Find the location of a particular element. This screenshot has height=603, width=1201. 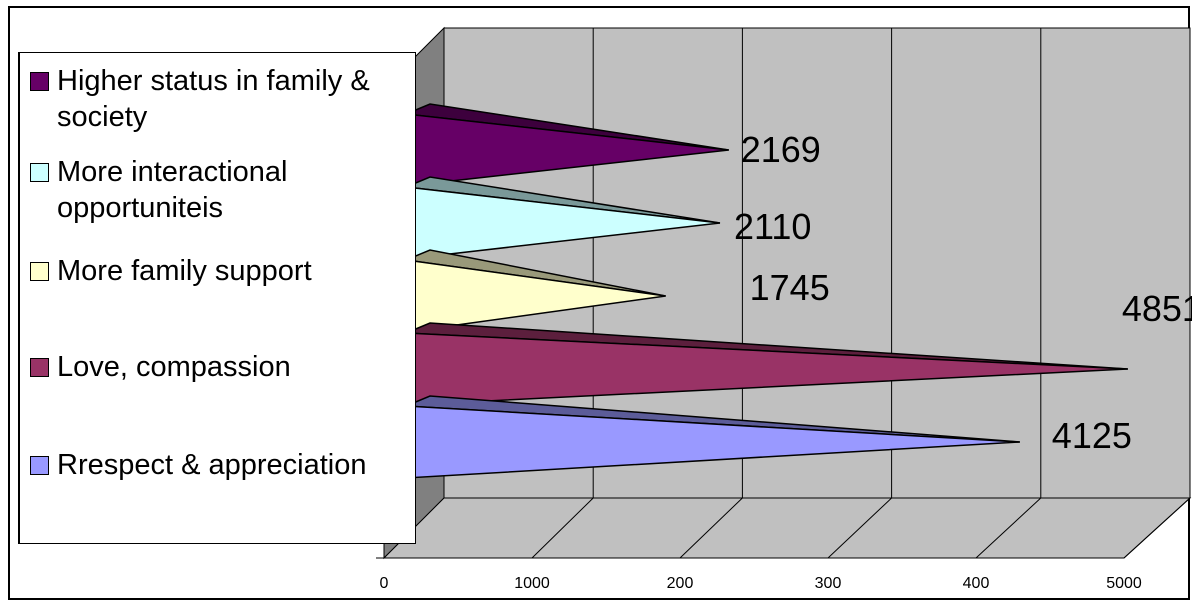

x-tick-label: 300 is located at coordinates (828, 583).